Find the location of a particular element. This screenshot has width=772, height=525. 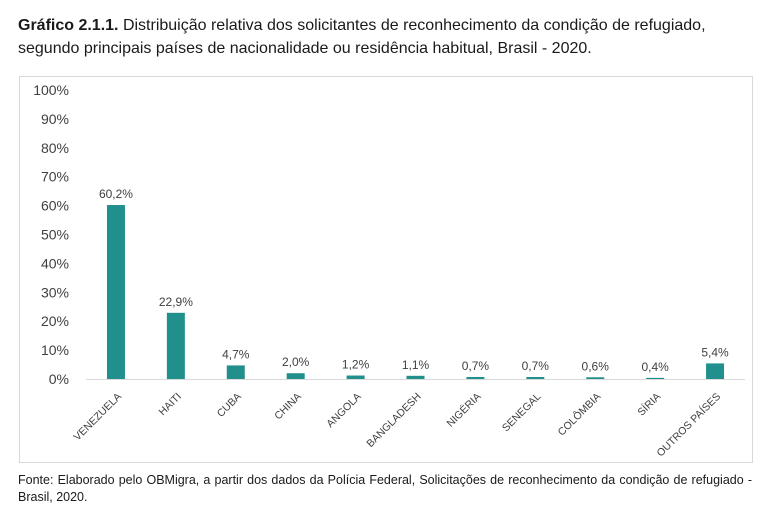

x-tick-label: NIGÉRIA is located at coordinates (464, 410).